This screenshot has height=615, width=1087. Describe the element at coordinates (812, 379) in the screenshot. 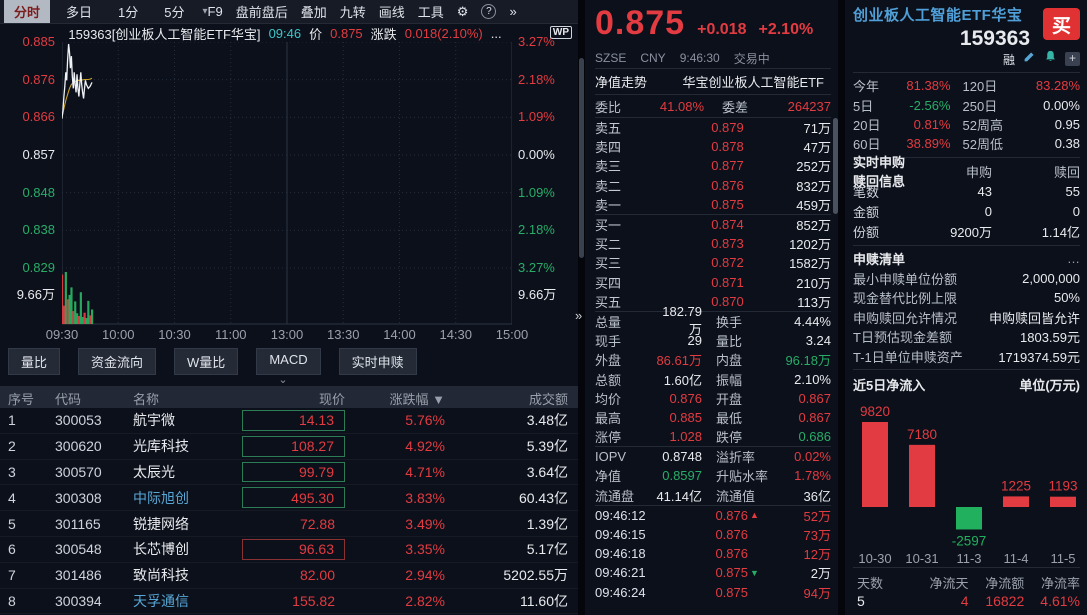

I see `stat-value: 2.10%` at that location.